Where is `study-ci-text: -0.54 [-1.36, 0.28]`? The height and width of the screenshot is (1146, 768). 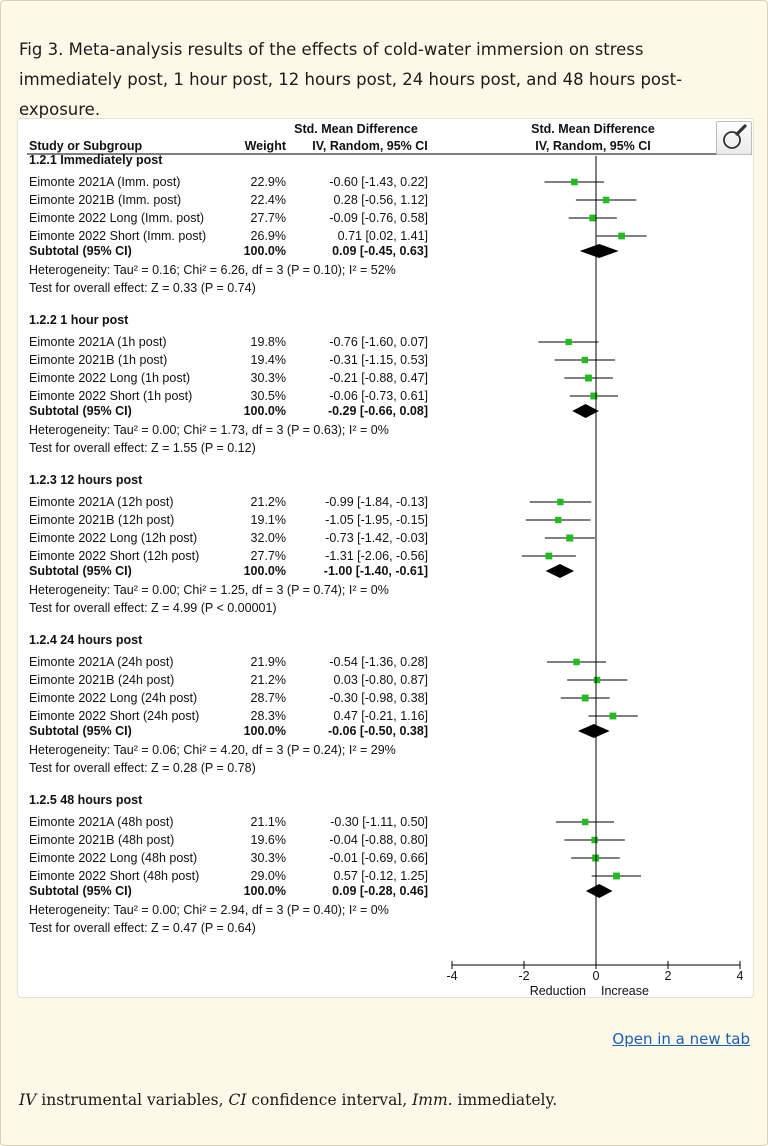
study-ci-text: -0.54 [-1.36, 0.28] is located at coordinates (378, 662).